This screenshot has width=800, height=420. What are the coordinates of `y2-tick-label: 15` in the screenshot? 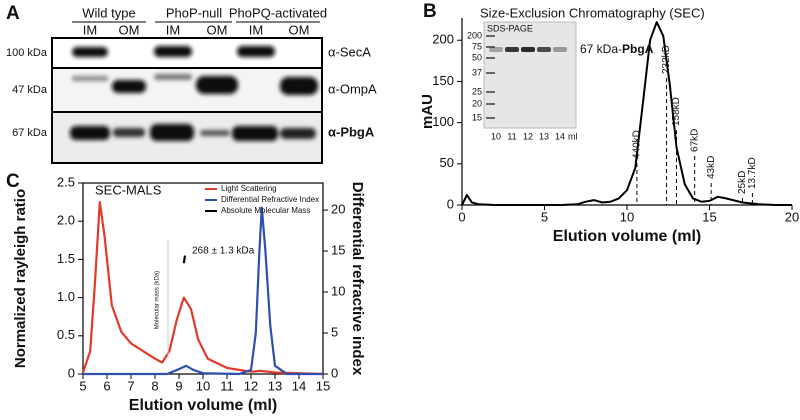 It's located at (338, 249).